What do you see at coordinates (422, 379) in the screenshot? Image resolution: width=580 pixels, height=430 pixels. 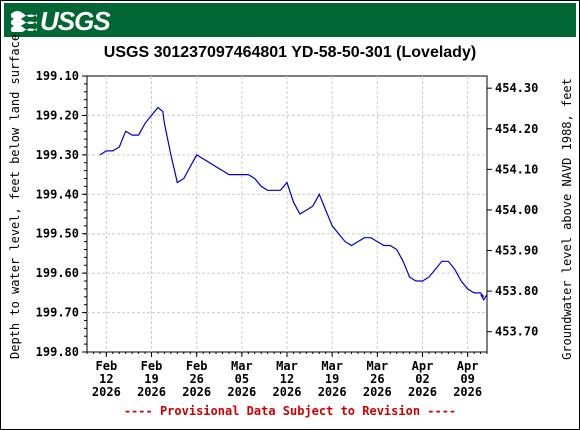 I see `x-tick-label: 02` at bounding box center [422, 379].